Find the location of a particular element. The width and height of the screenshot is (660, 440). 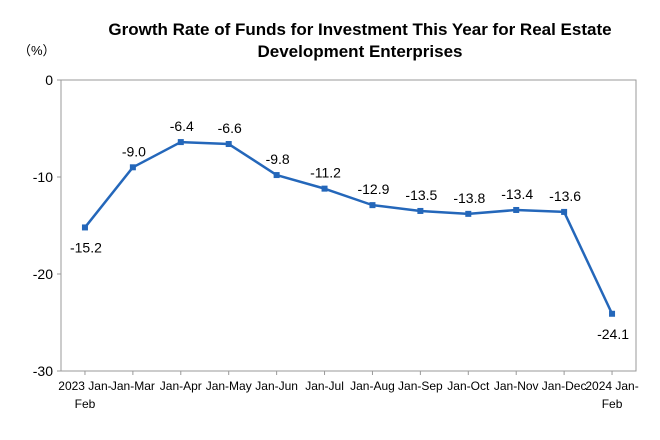

x-tick-label: Jan-Sep is located at coordinates (420, 386).